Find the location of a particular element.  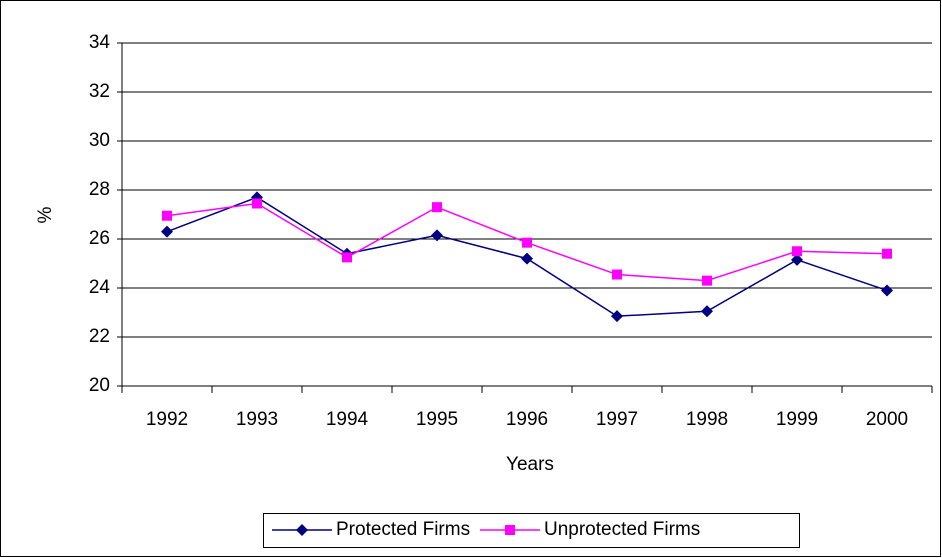

y-tick-label: 22 is located at coordinates (99, 336).